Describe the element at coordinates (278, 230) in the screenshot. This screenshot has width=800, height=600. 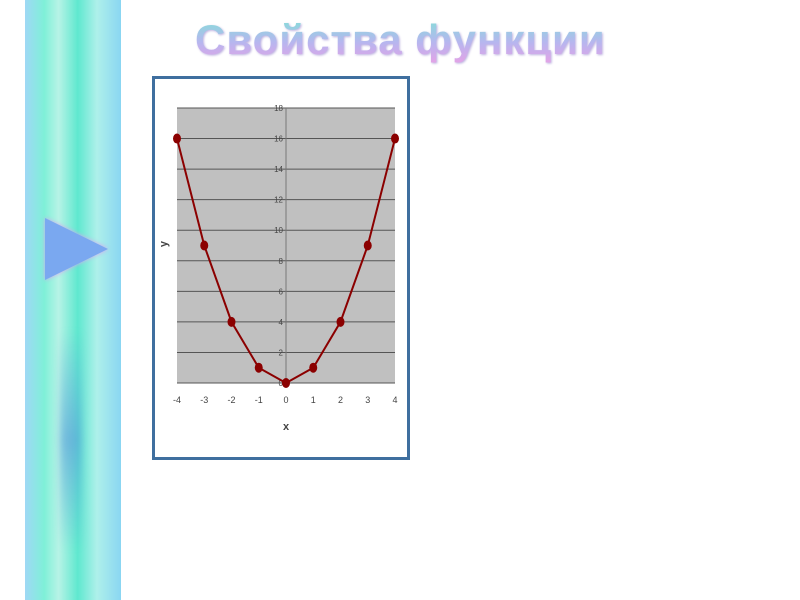
I see `y-tick-label: 10` at that location.